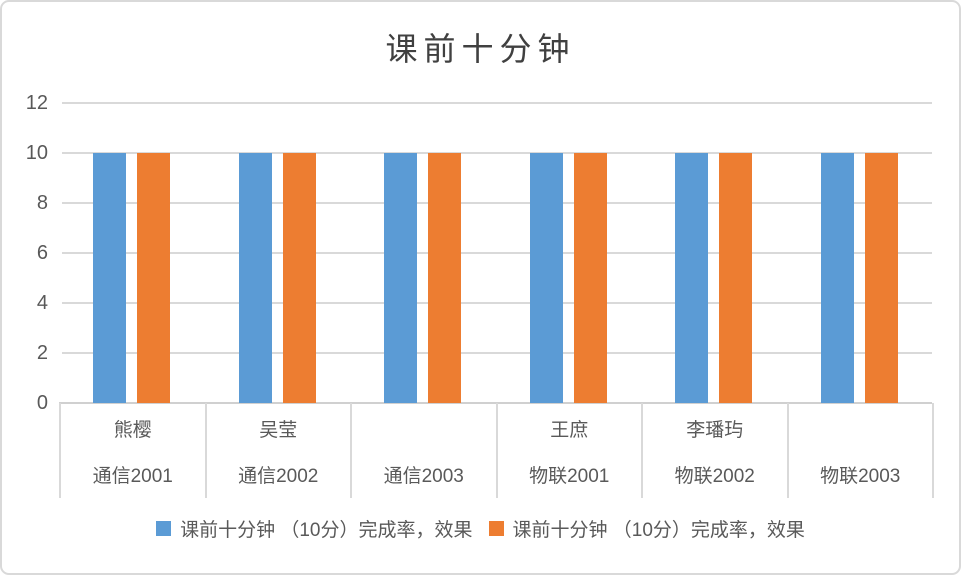  I want to click on legend-entry-series2: 课前十分钟 （10分）完成率，效果, so click(646, 528).